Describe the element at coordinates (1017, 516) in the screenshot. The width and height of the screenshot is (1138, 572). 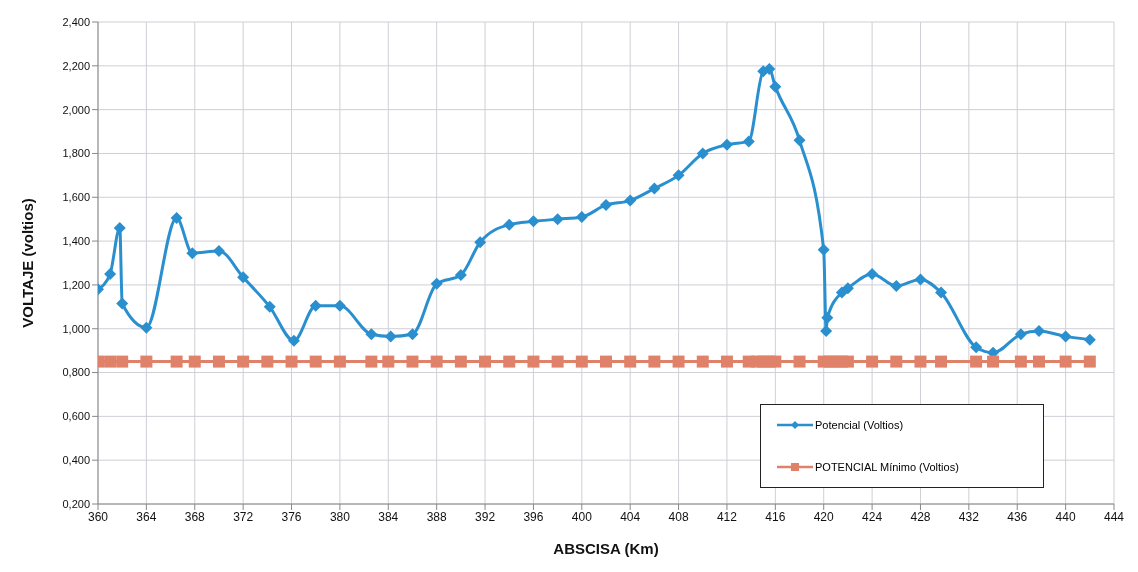
I see `x-tick-label: 436` at that location.